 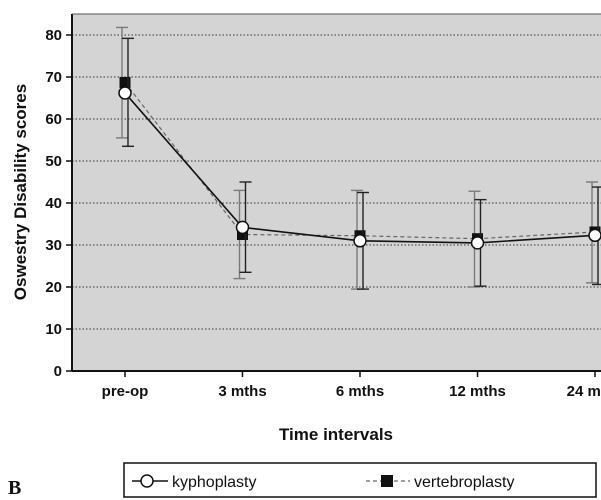 I want to click on legend-label-kyphoplasty: kyphoplasty, so click(x=214, y=482).